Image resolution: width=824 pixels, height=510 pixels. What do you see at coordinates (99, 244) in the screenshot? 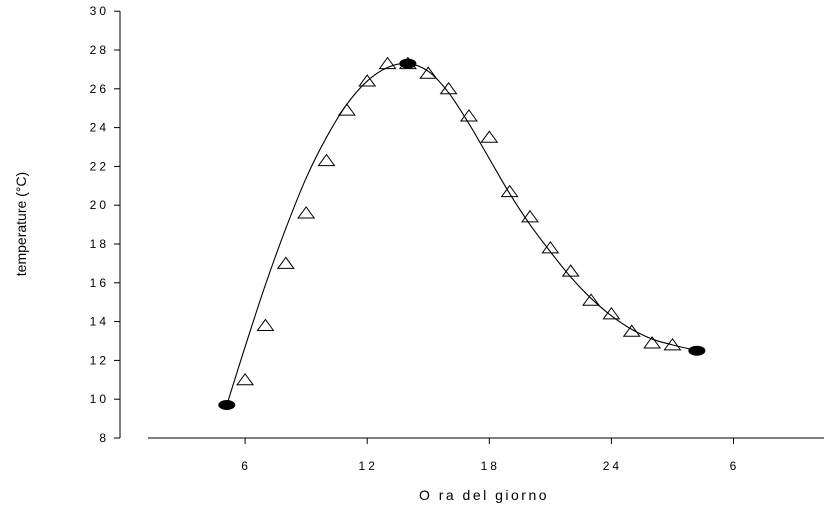
I see `y-tick-label: 18` at bounding box center [99, 244].